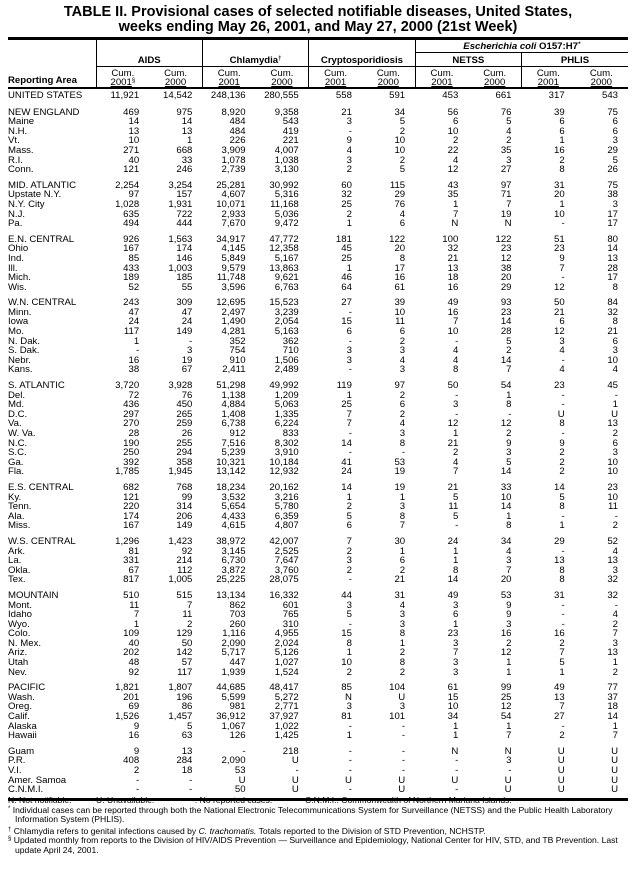  I want to click on value-cell: 5,239, so click(233, 453).